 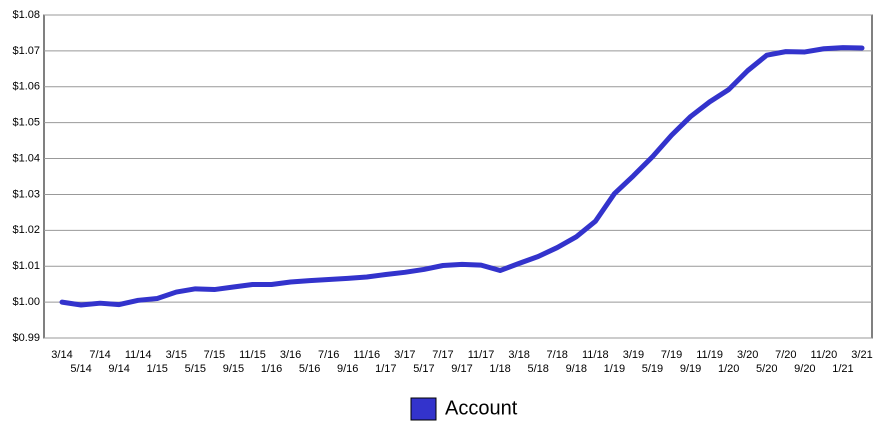 What do you see at coordinates (557, 355) in the screenshot?
I see `x-tick-label: 7/18` at bounding box center [557, 355].